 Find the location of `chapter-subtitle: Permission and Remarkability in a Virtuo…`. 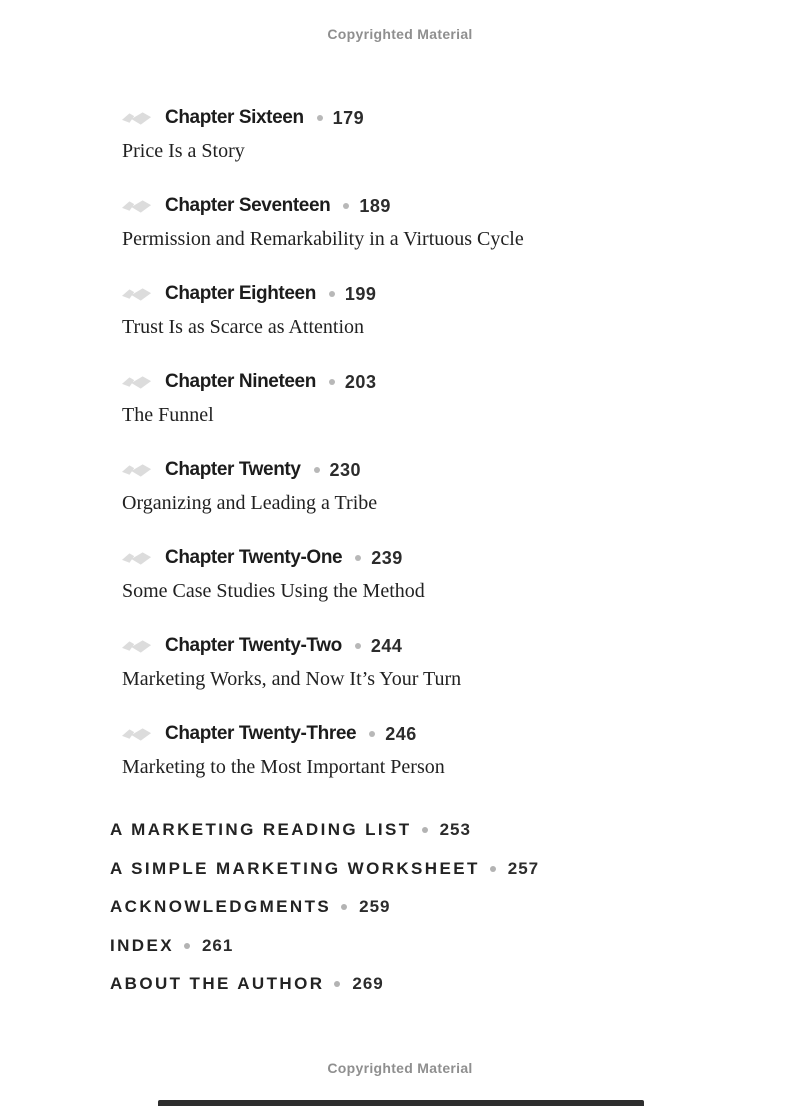

chapter-subtitle: Permission and Remarkability in a Virtuo… is located at coordinates (323, 239).